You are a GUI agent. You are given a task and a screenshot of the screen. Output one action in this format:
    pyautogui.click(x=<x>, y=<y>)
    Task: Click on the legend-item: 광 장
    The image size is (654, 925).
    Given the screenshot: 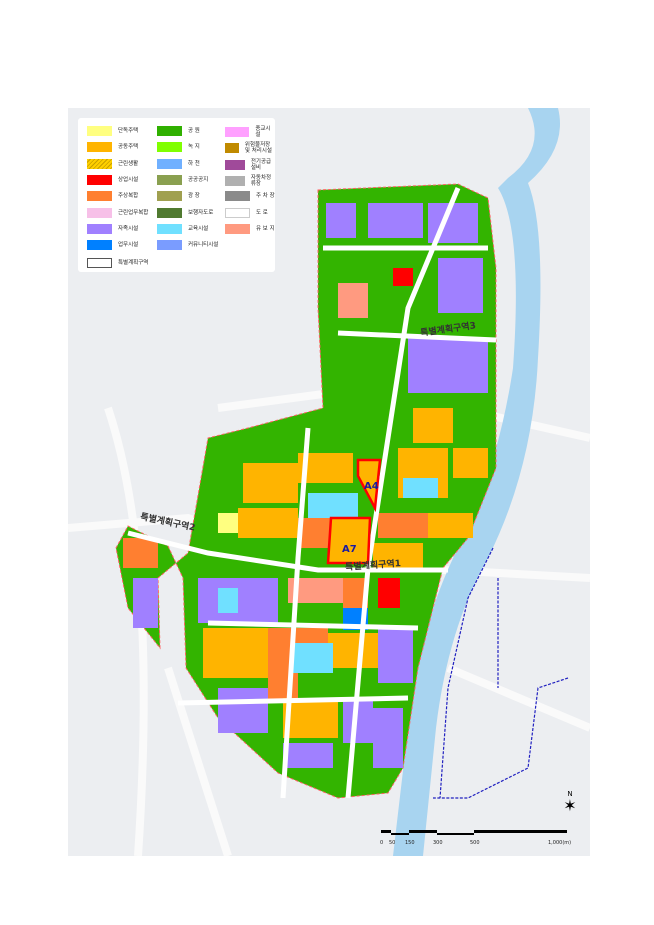 What is the action you would take?
    pyautogui.click(x=178, y=196)
    